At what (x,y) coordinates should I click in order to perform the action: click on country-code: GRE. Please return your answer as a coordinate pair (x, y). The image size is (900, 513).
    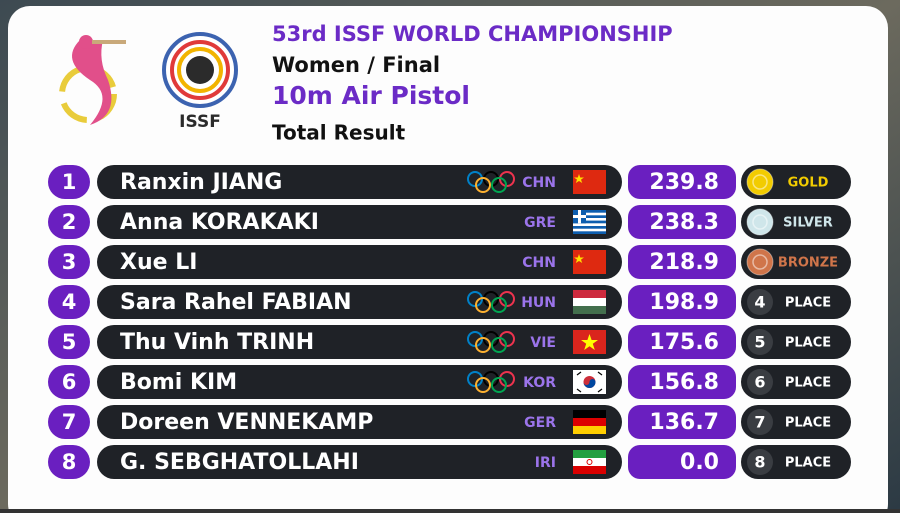
    Looking at the image, I should click on (540, 223).